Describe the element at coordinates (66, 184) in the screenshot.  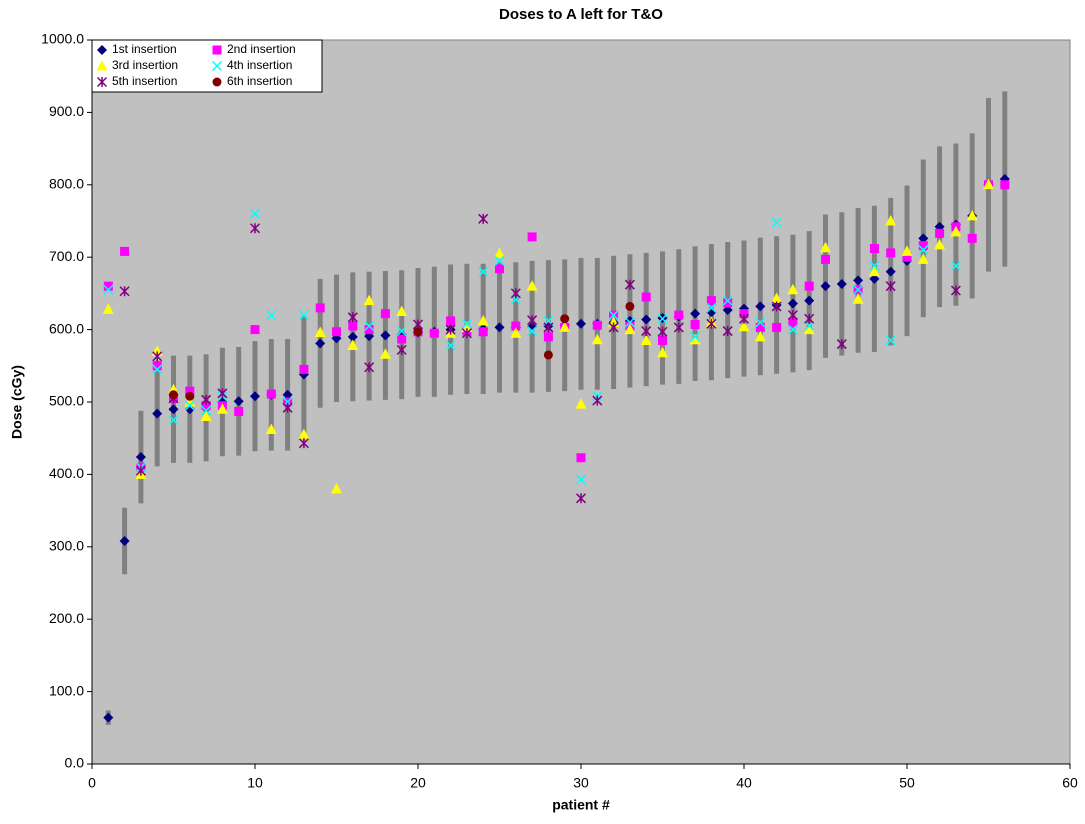
I see `y-tick-label: 800.0` at that location.